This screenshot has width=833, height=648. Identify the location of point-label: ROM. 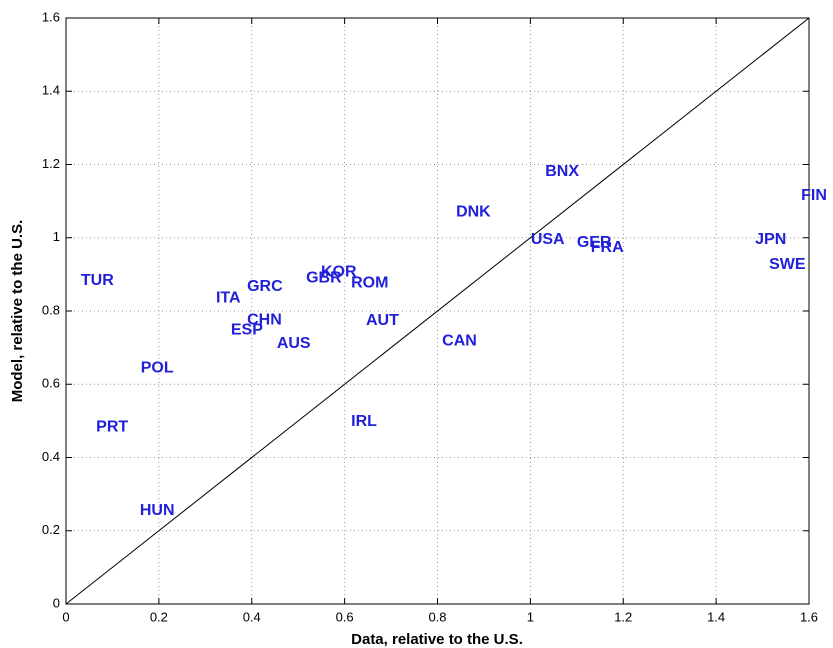
(369, 282).